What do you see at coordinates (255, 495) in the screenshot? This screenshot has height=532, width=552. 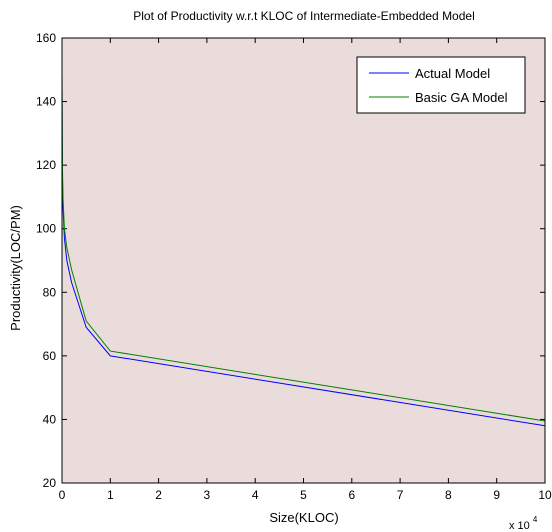 I see `x-tick-label-4: 4` at bounding box center [255, 495].